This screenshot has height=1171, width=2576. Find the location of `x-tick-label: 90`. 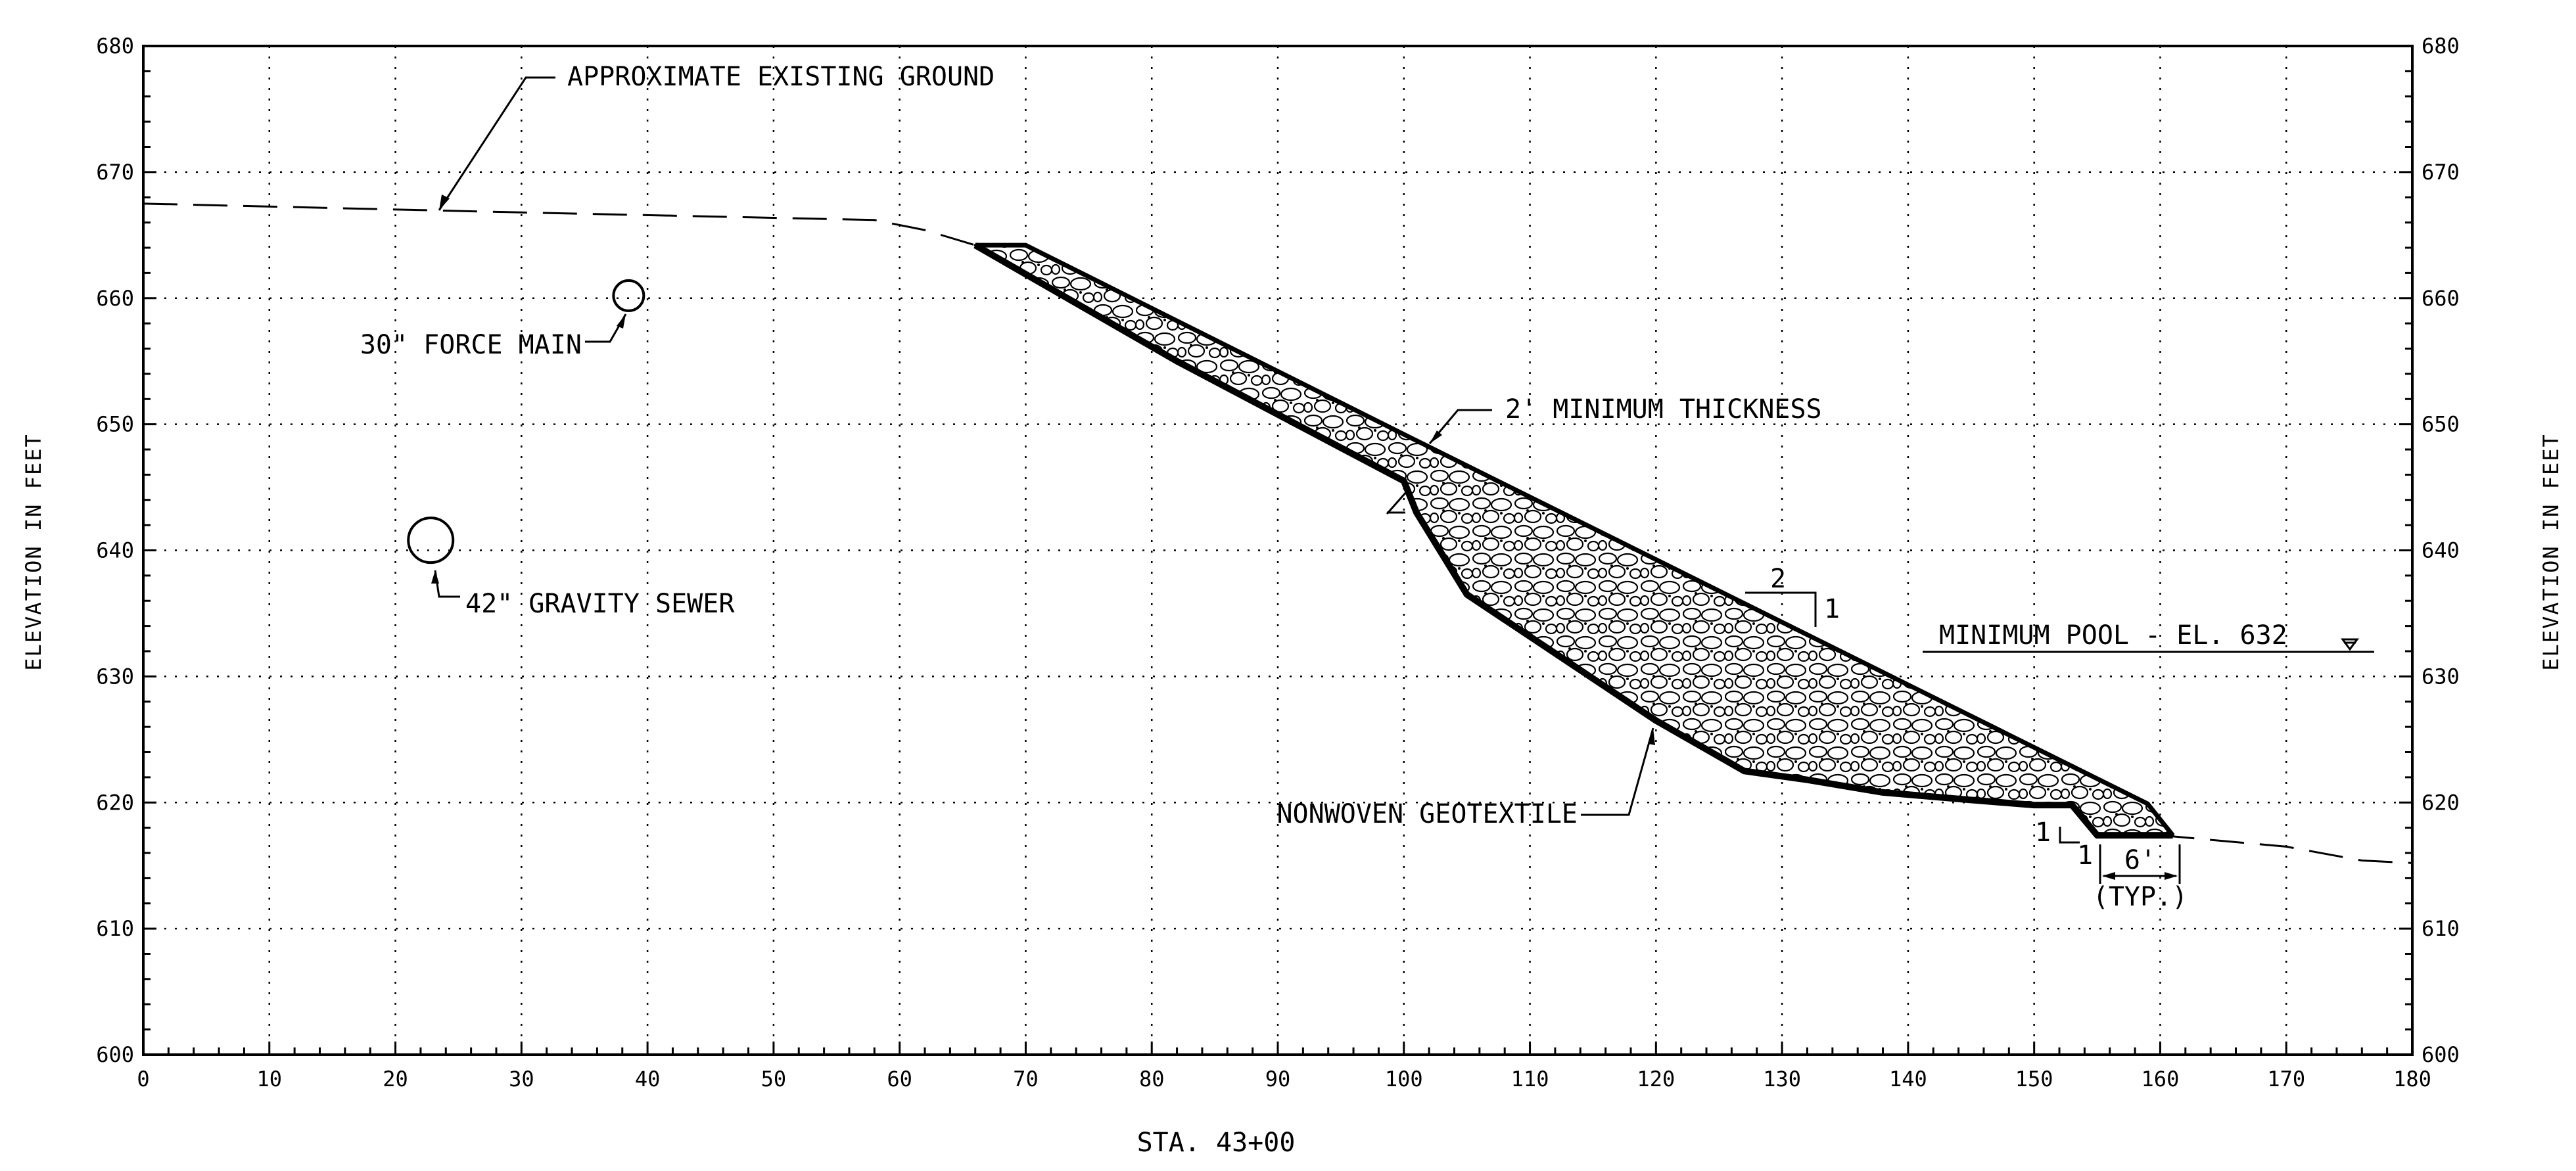

x-tick-label: 90 is located at coordinates (1278, 1079).